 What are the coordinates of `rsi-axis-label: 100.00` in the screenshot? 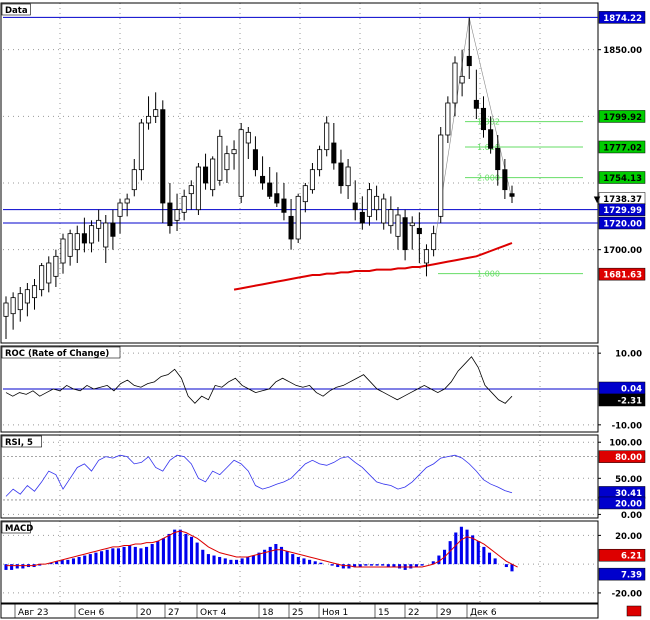 It's located at (625, 444).